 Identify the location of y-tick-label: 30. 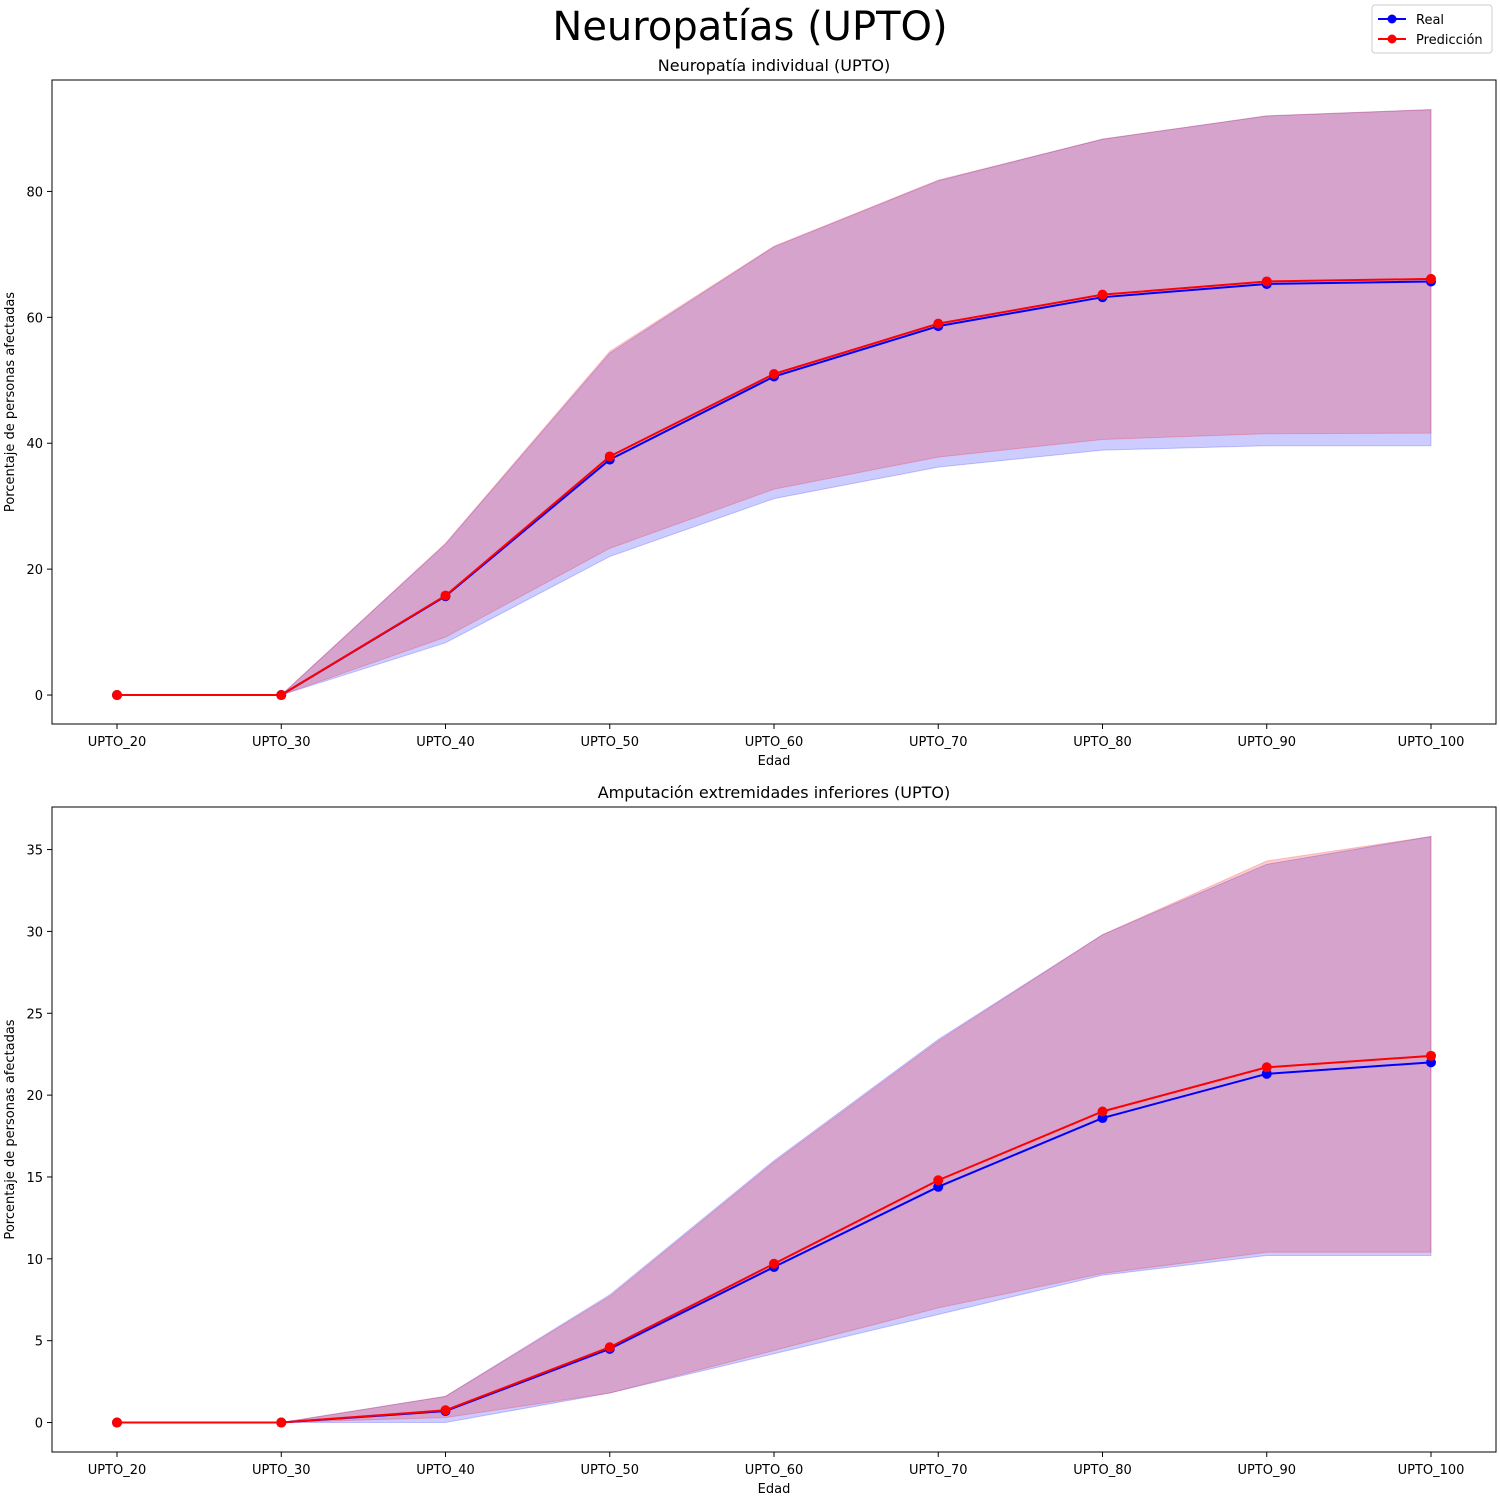
(34, 932).